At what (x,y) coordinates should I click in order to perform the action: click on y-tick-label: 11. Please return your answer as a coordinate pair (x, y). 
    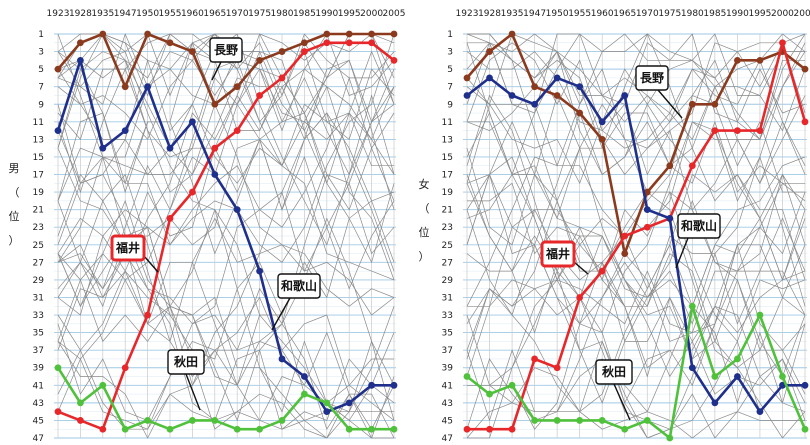
    Looking at the image, I should click on (447, 123).